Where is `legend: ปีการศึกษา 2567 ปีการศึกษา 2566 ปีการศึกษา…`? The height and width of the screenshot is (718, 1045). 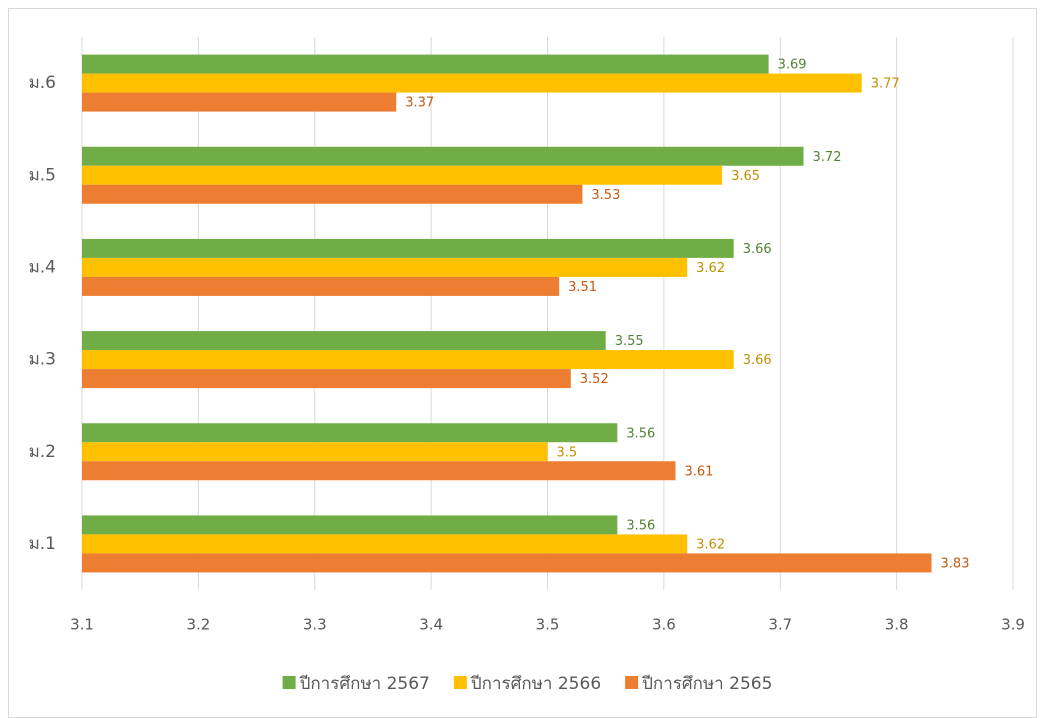
legend: ปีการศึกษา 2567 ปีการศึกษา 2566 ปีการศึกษา… is located at coordinates (527, 684).